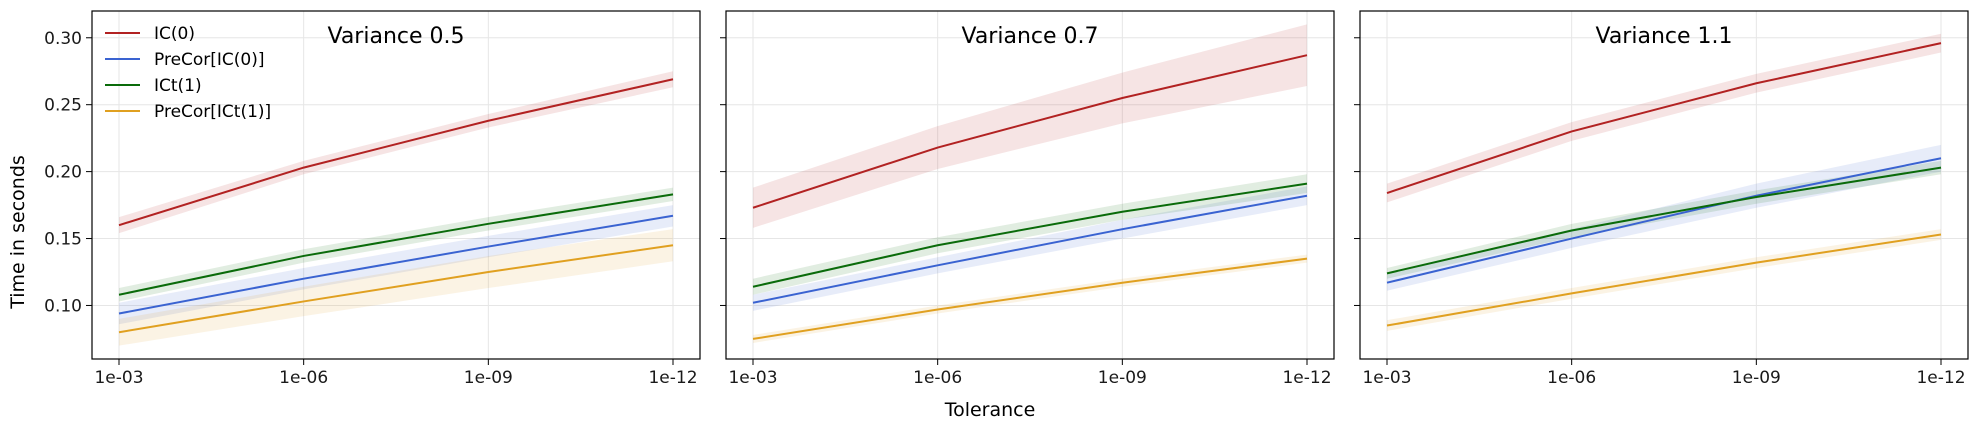 The width and height of the screenshot is (1978, 429). Describe the element at coordinates (63, 306) in the screenshot. I see `y-tick-label: 0.10` at that location.